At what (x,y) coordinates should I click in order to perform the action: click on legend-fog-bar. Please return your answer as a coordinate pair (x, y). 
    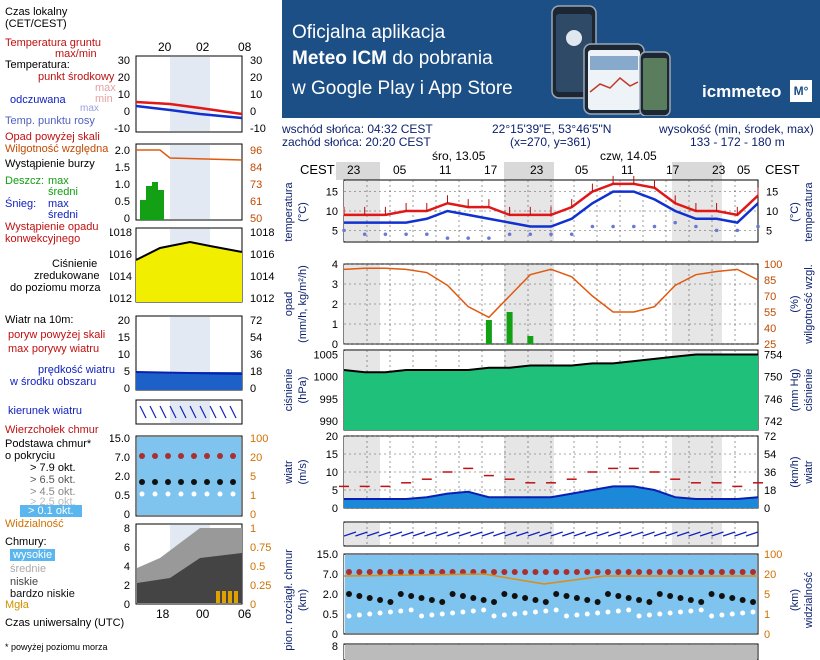
    Looking at the image, I should click on (236, 597).